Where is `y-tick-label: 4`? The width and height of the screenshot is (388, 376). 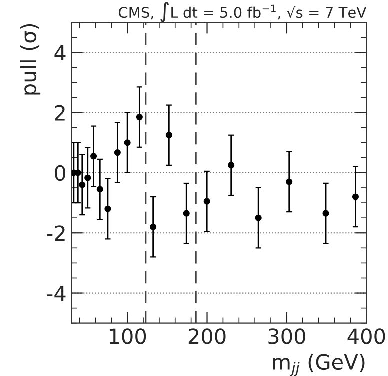
y-tick-label: 4 is located at coordinates (60, 53).